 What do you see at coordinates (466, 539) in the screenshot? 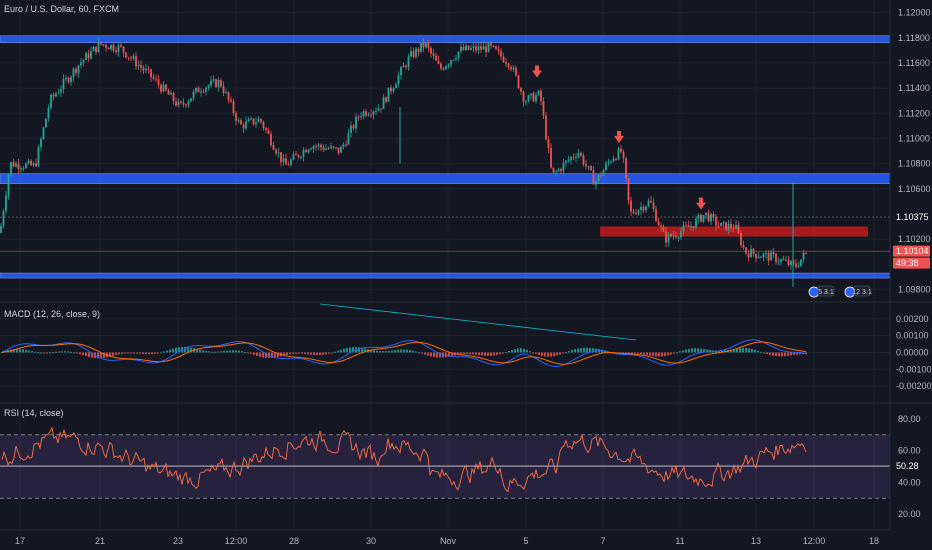
I see `time-axis: 17 21 23 12:00 28 30 Nov 5 7 11 13 12:00 18` at bounding box center [466, 539].